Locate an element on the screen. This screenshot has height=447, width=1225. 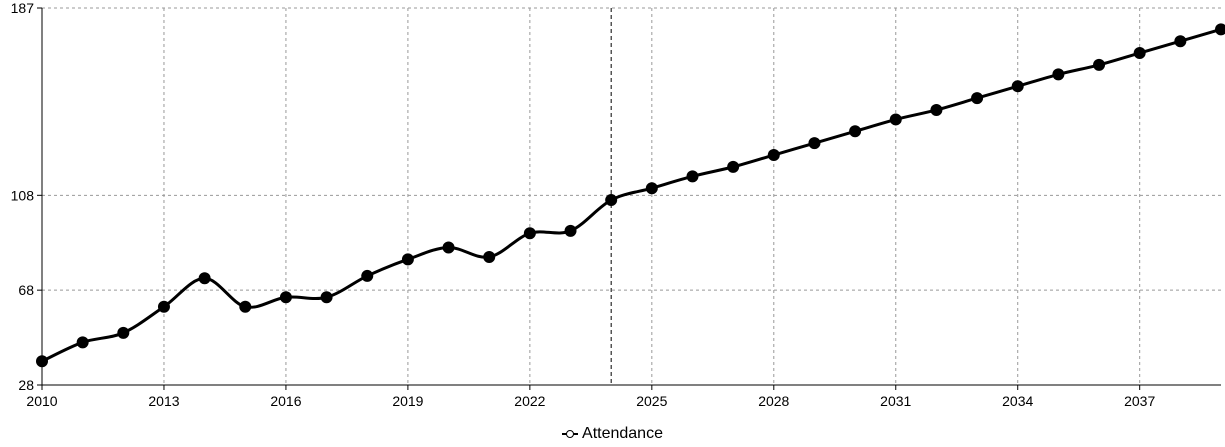
x-tick-label: 2019 is located at coordinates (407, 401).